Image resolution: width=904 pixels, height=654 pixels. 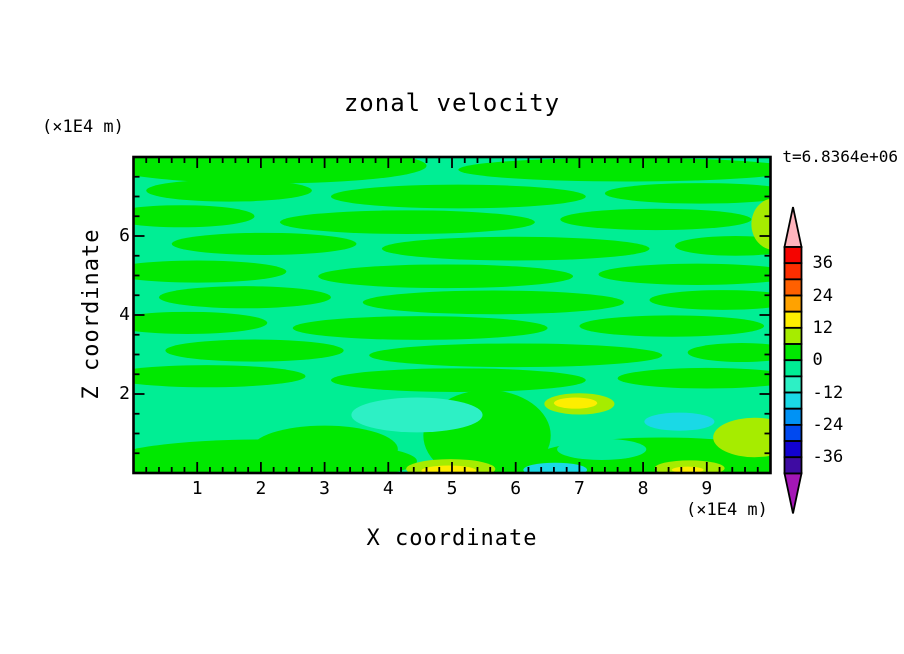 What do you see at coordinates (828, 392) in the screenshot?
I see `colorbar-tick-label--12: -12` at bounding box center [828, 392].